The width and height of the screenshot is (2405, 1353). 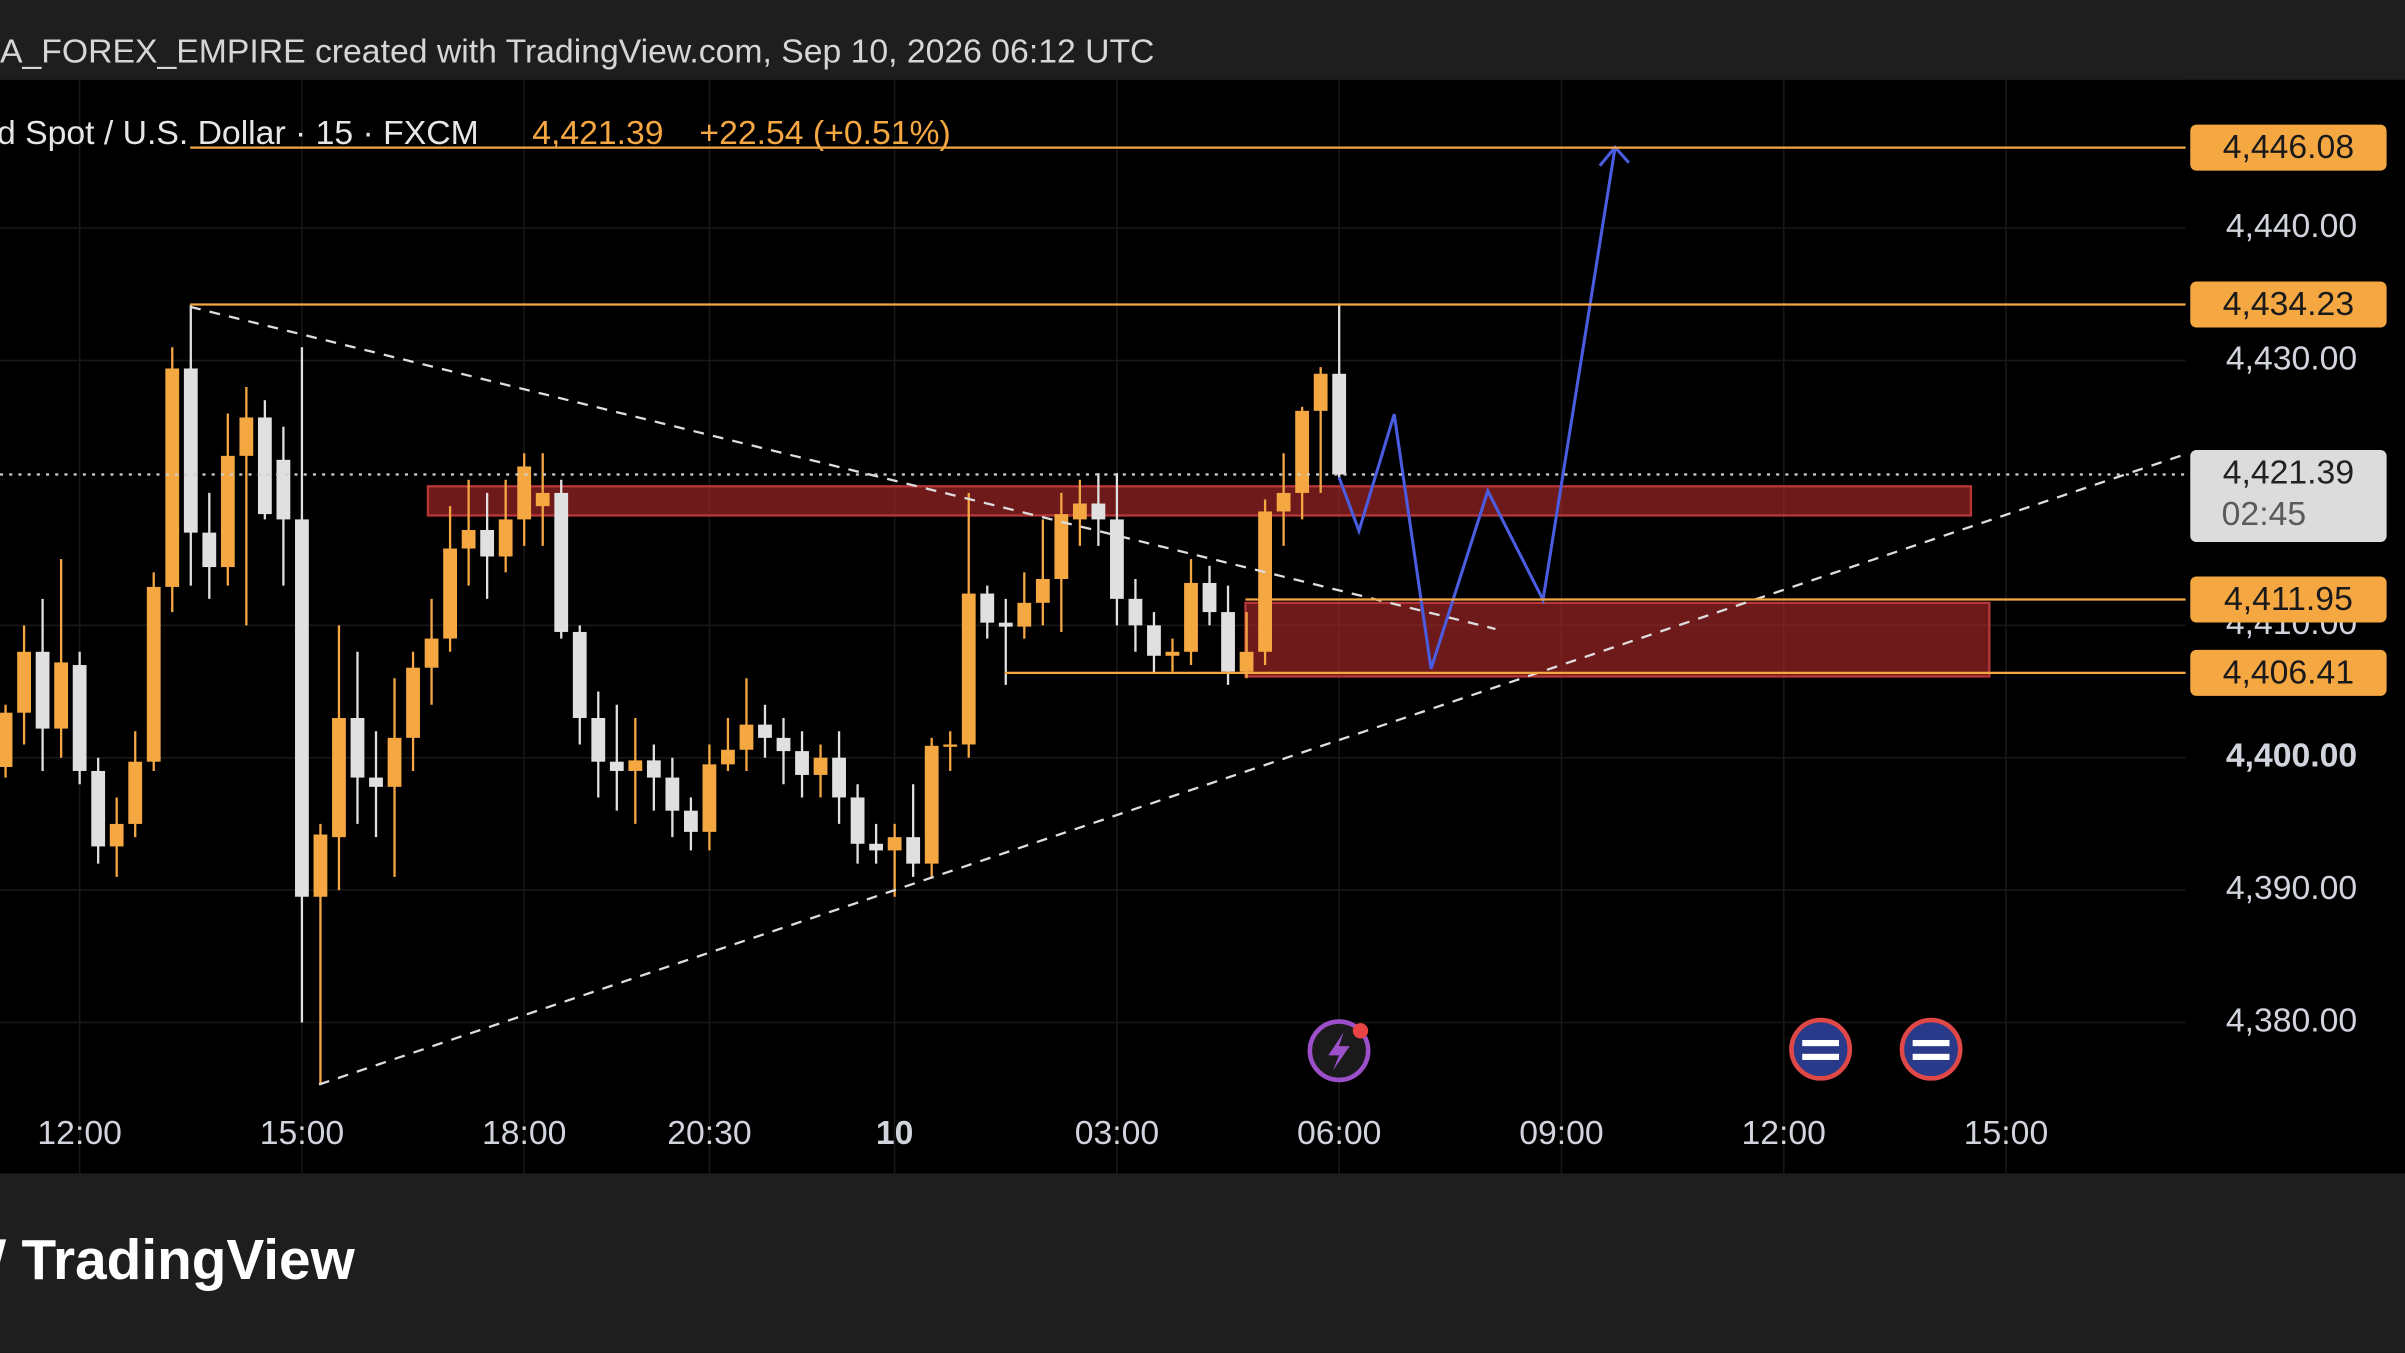 What do you see at coordinates (709, 1133) in the screenshot?
I see `x-tick-label: 20:30` at bounding box center [709, 1133].